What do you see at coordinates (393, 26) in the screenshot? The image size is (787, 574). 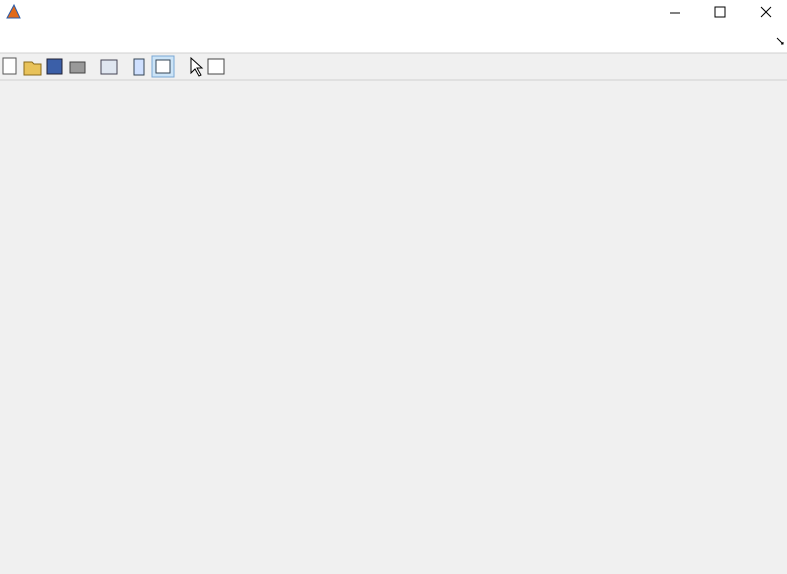 I see `title-and-menu-bar` at bounding box center [393, 26].